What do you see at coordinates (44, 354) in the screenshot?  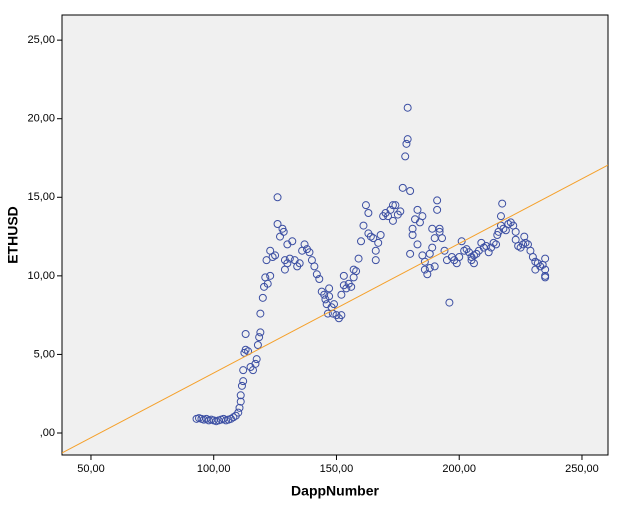 I see `y-tick-label: 5,00` at bounding box center [44, 354].